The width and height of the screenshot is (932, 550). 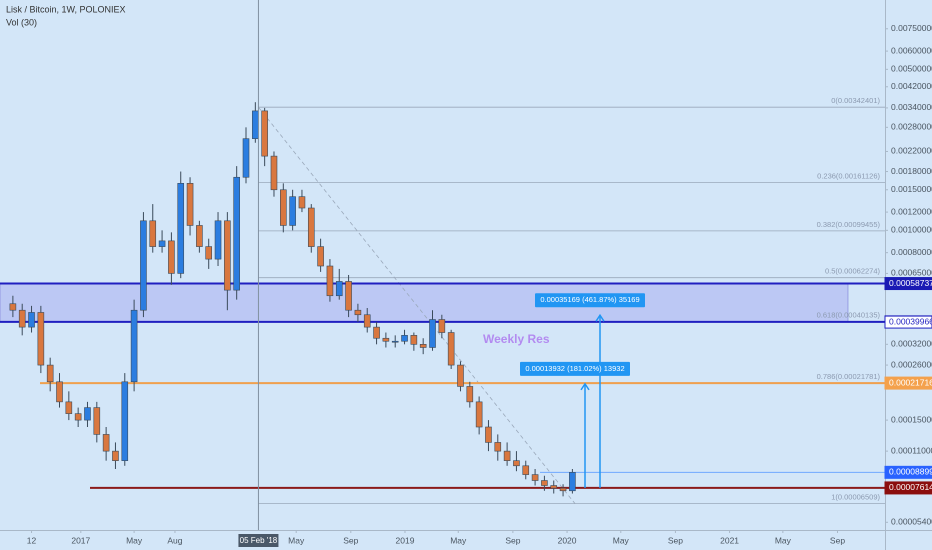 I want to click on x-tick-label: Aug, so click(x=174, y=540).